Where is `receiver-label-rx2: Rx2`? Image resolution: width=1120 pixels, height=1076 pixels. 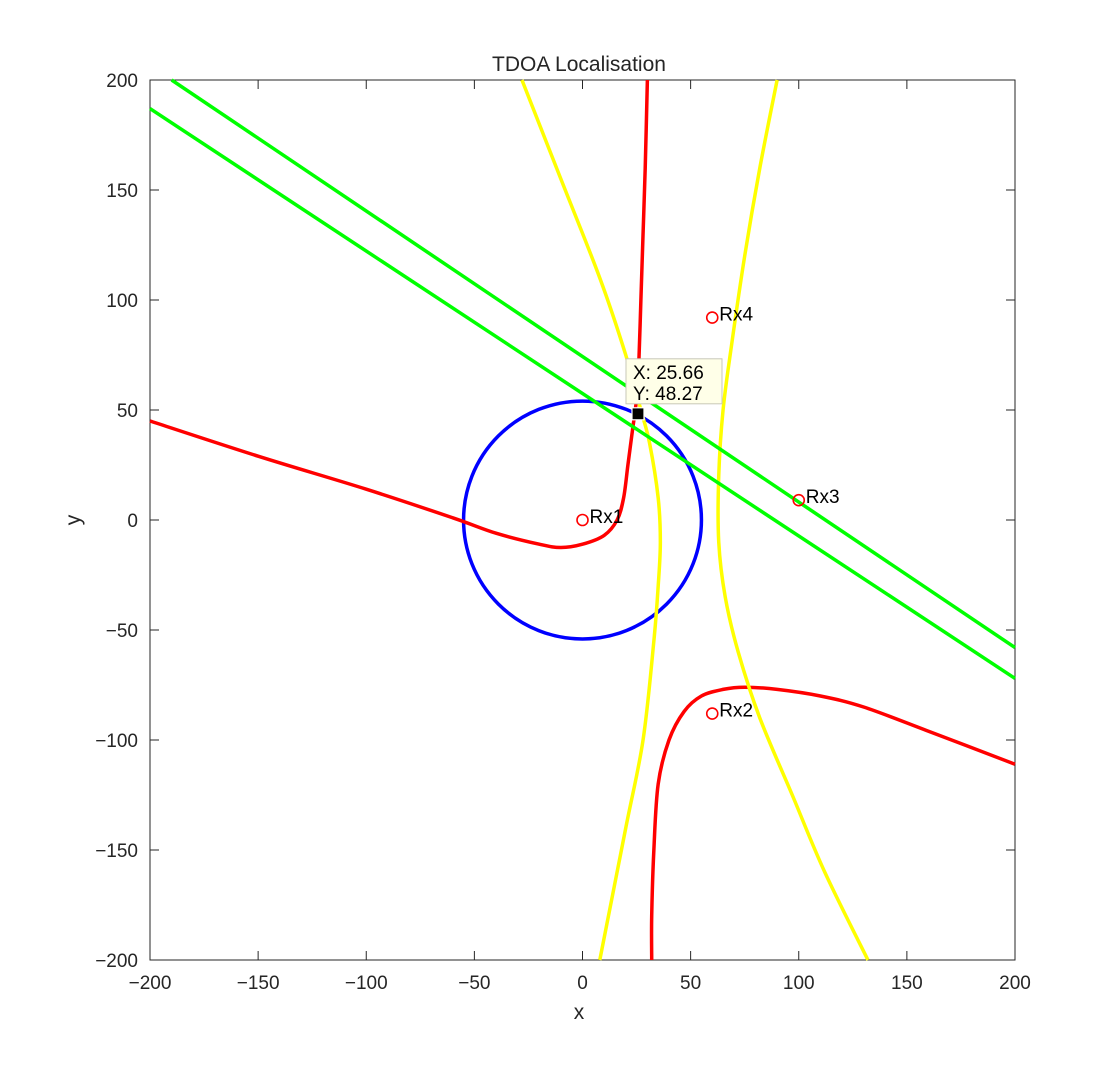
receiver-label-rx2: Rx2 is located at coordinates (736, 711).